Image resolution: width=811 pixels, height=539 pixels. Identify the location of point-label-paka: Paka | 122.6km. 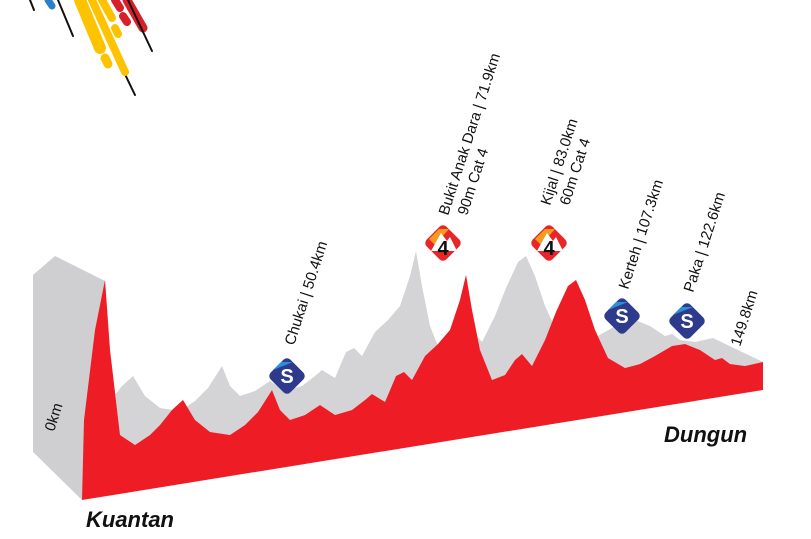
(705, 242).